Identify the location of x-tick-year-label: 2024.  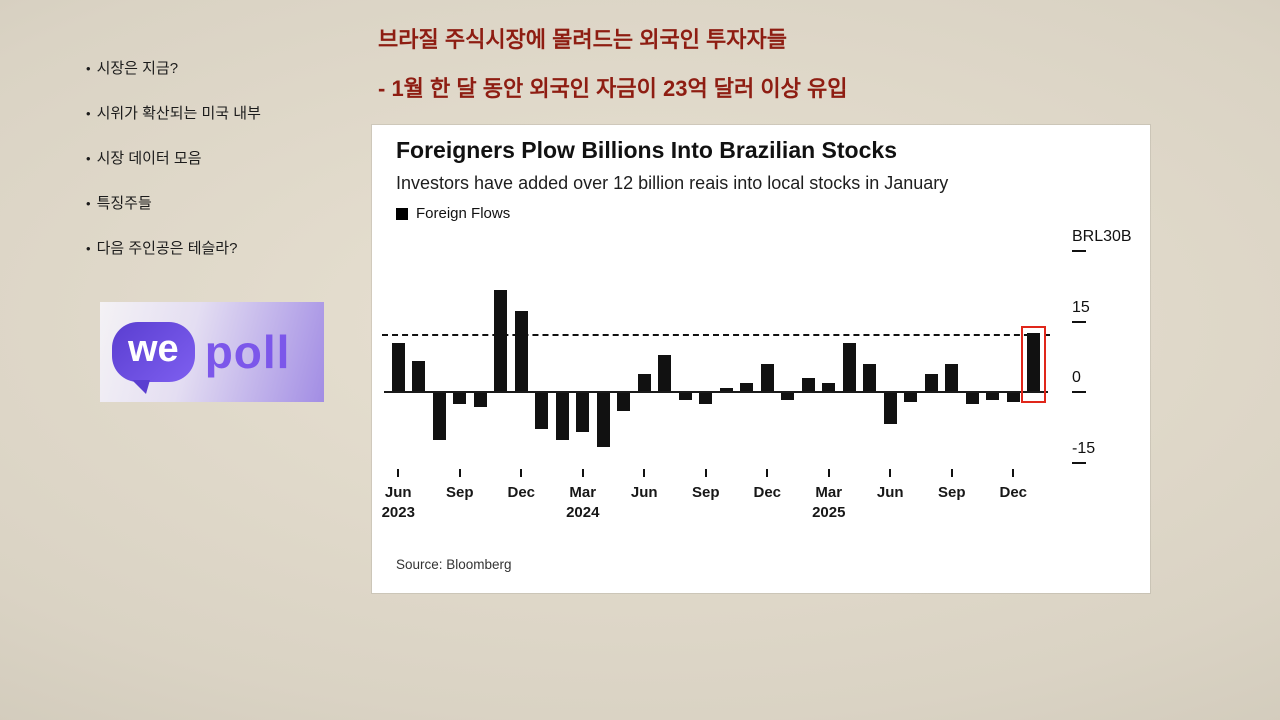
(583, 512).